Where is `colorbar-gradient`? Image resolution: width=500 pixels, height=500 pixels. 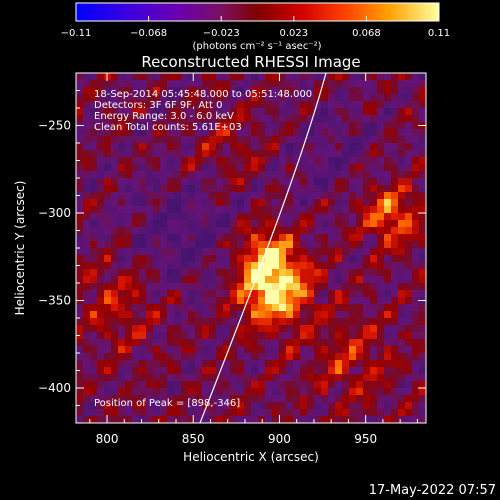 colorbar-gradient is located at coordinates (257, 12).